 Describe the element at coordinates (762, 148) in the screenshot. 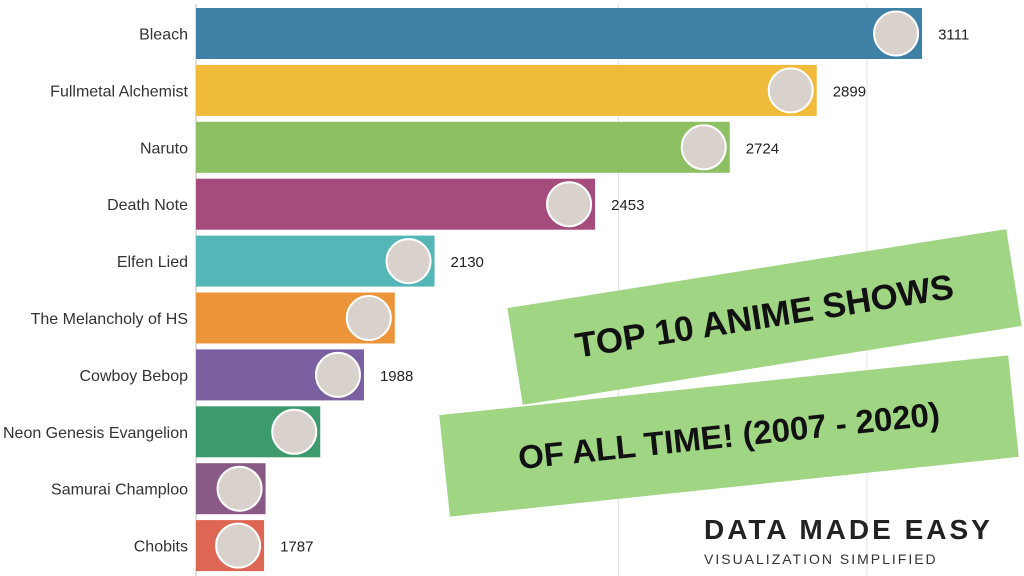

I see `value-label: 2724` at that location.